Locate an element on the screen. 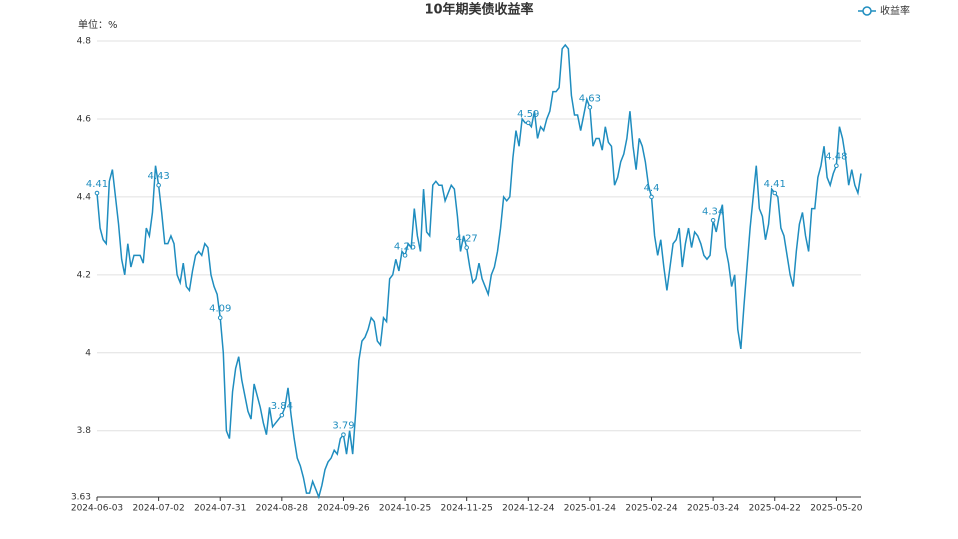 This screenshot has height=539, width=958. x-tick-label: 2024-10-25 is located at coordinates (405, 509).